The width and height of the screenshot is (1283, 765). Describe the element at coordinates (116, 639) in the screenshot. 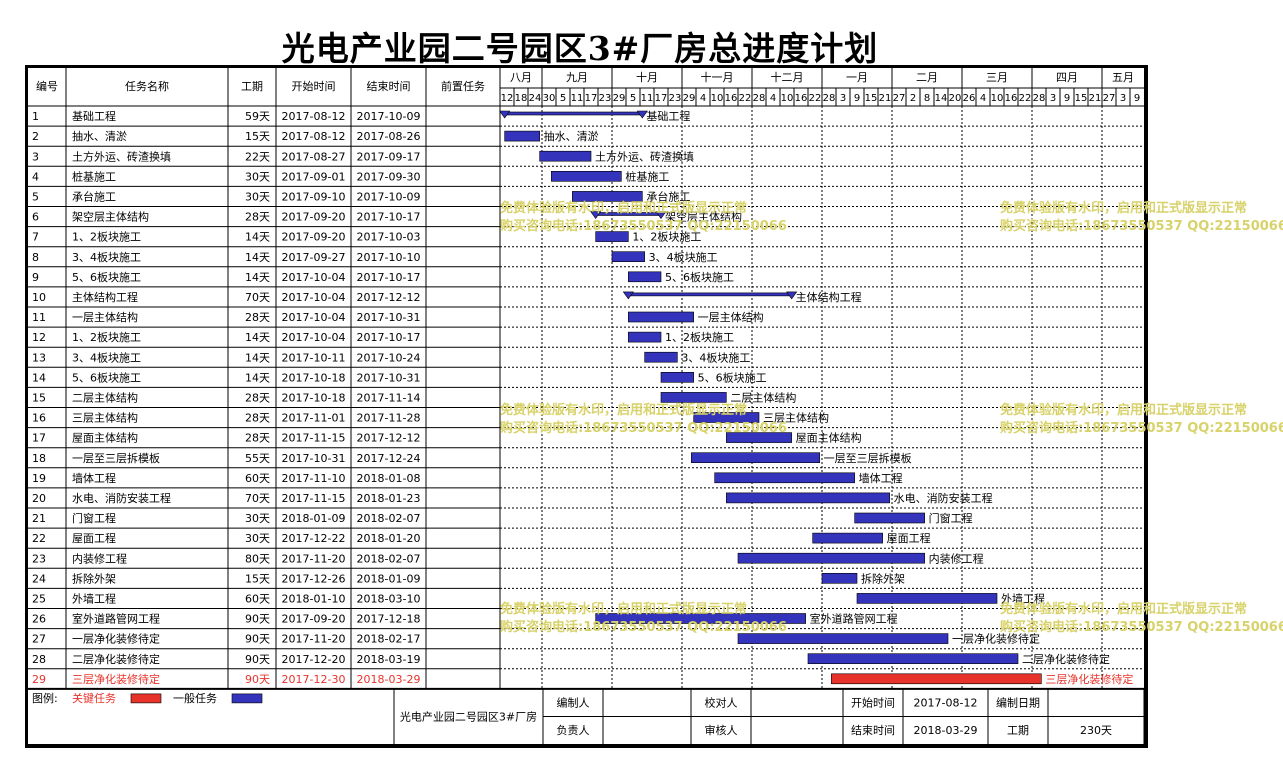

I see `task-name: 一层净化装修待定` at that location.